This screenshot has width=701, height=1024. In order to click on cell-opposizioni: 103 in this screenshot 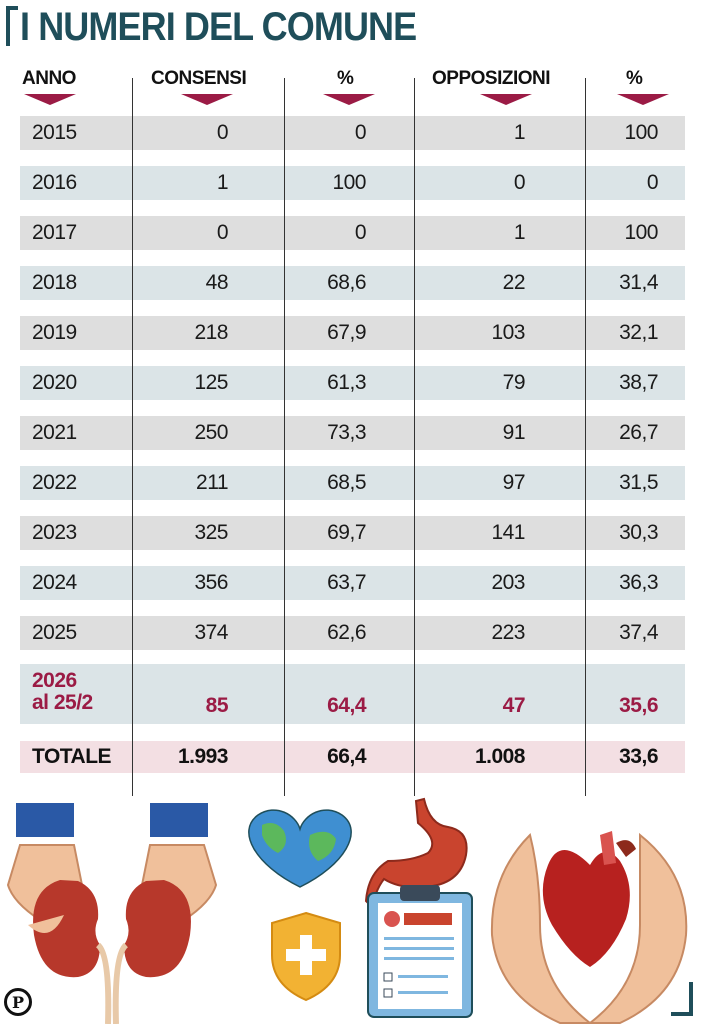, I will do `click(508, 332)`.